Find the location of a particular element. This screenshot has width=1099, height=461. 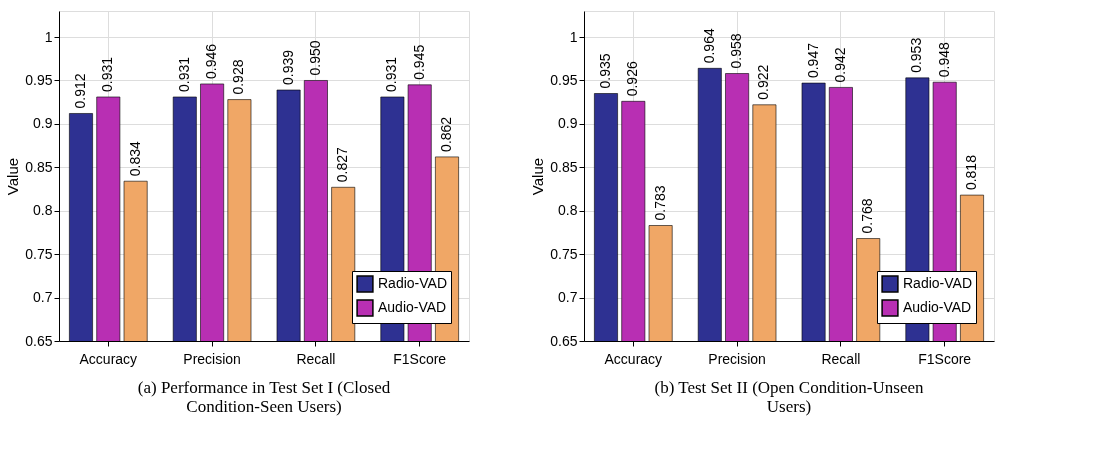

data-label: 0.945 is located at coordinates (418, 62).